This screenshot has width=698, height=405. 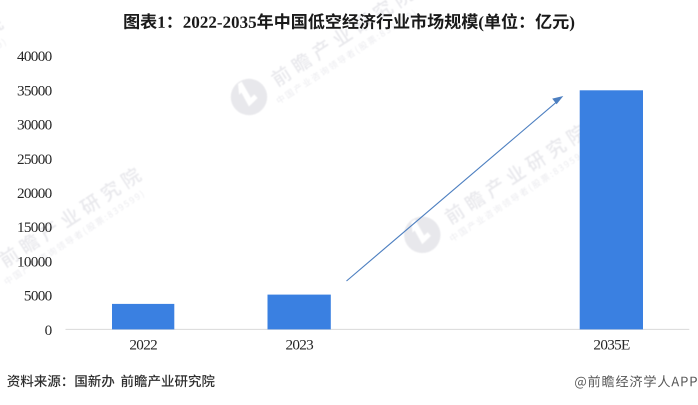 I want to click on svg-text: 2023, so click(x=300, y=344).